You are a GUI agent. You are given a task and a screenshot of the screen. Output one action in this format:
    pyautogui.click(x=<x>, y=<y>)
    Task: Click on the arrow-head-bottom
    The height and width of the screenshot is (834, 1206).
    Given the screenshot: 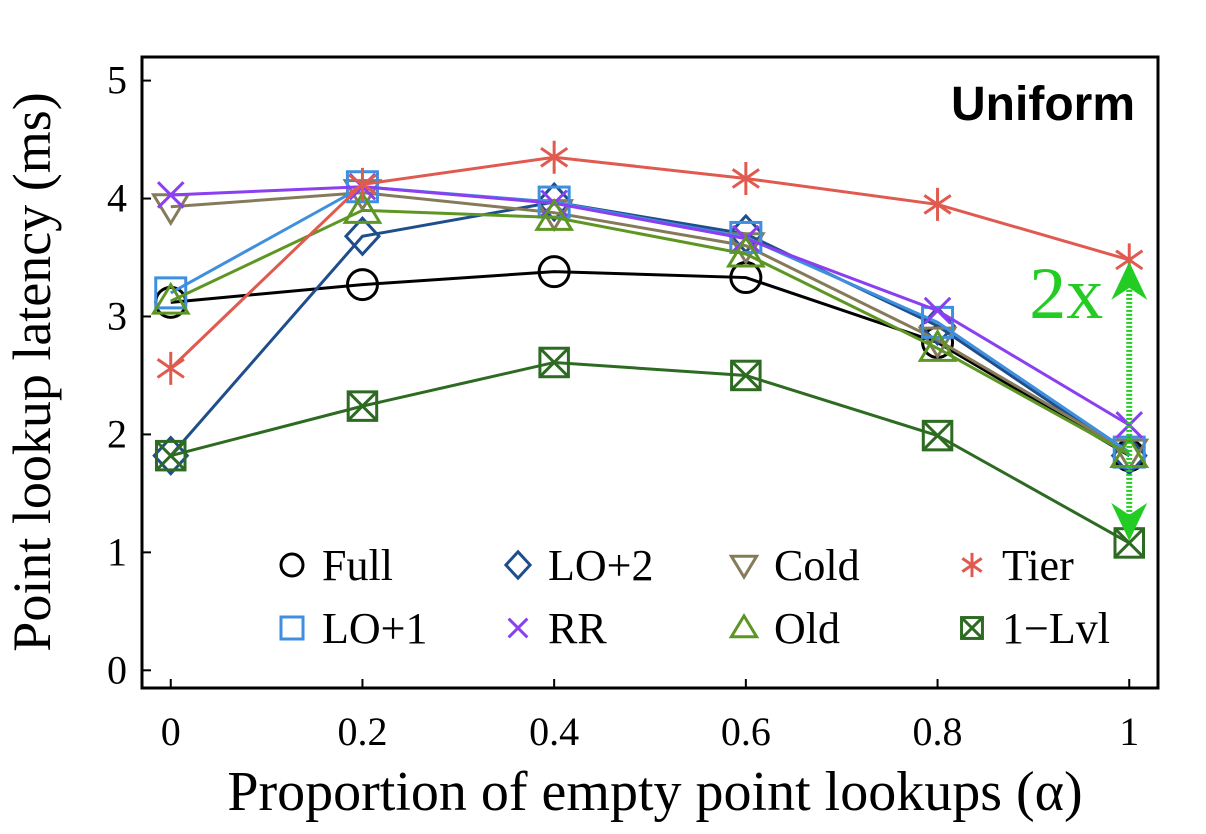 What is the action you would take?
    pyautogui.click(x=1129, y=521)
    